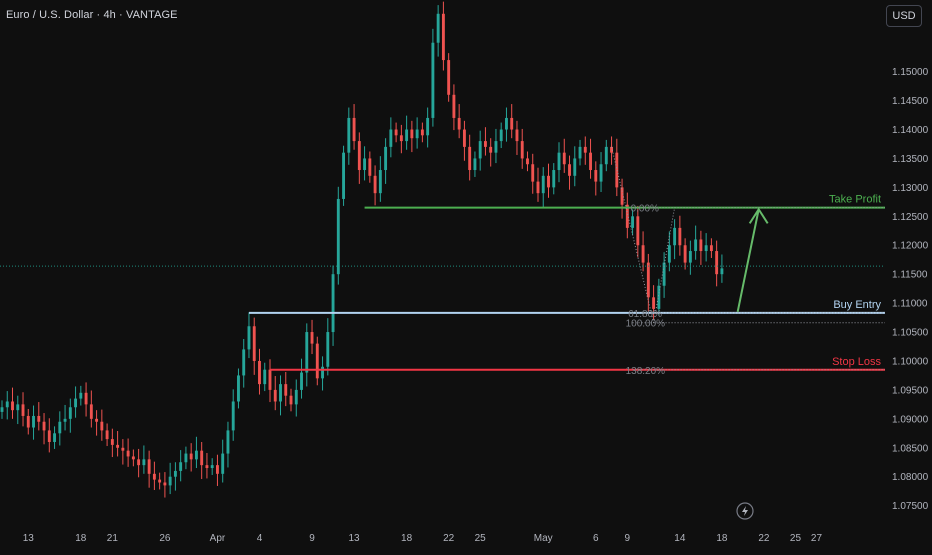 The image size is (932, 555). I want to click on price-axis-bg, so click(908, 275).